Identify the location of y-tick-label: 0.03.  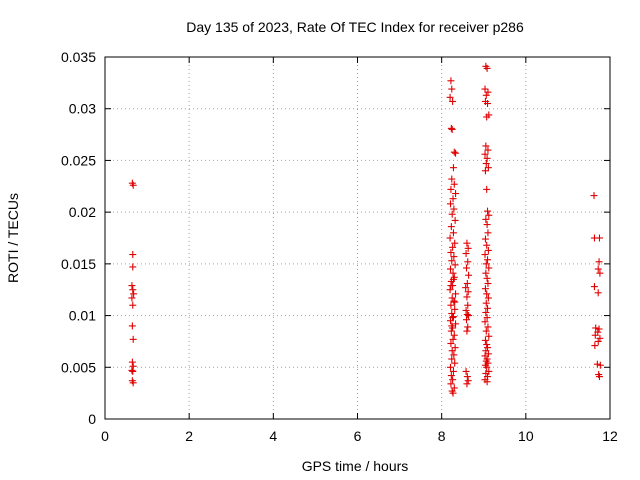
(82, 109).